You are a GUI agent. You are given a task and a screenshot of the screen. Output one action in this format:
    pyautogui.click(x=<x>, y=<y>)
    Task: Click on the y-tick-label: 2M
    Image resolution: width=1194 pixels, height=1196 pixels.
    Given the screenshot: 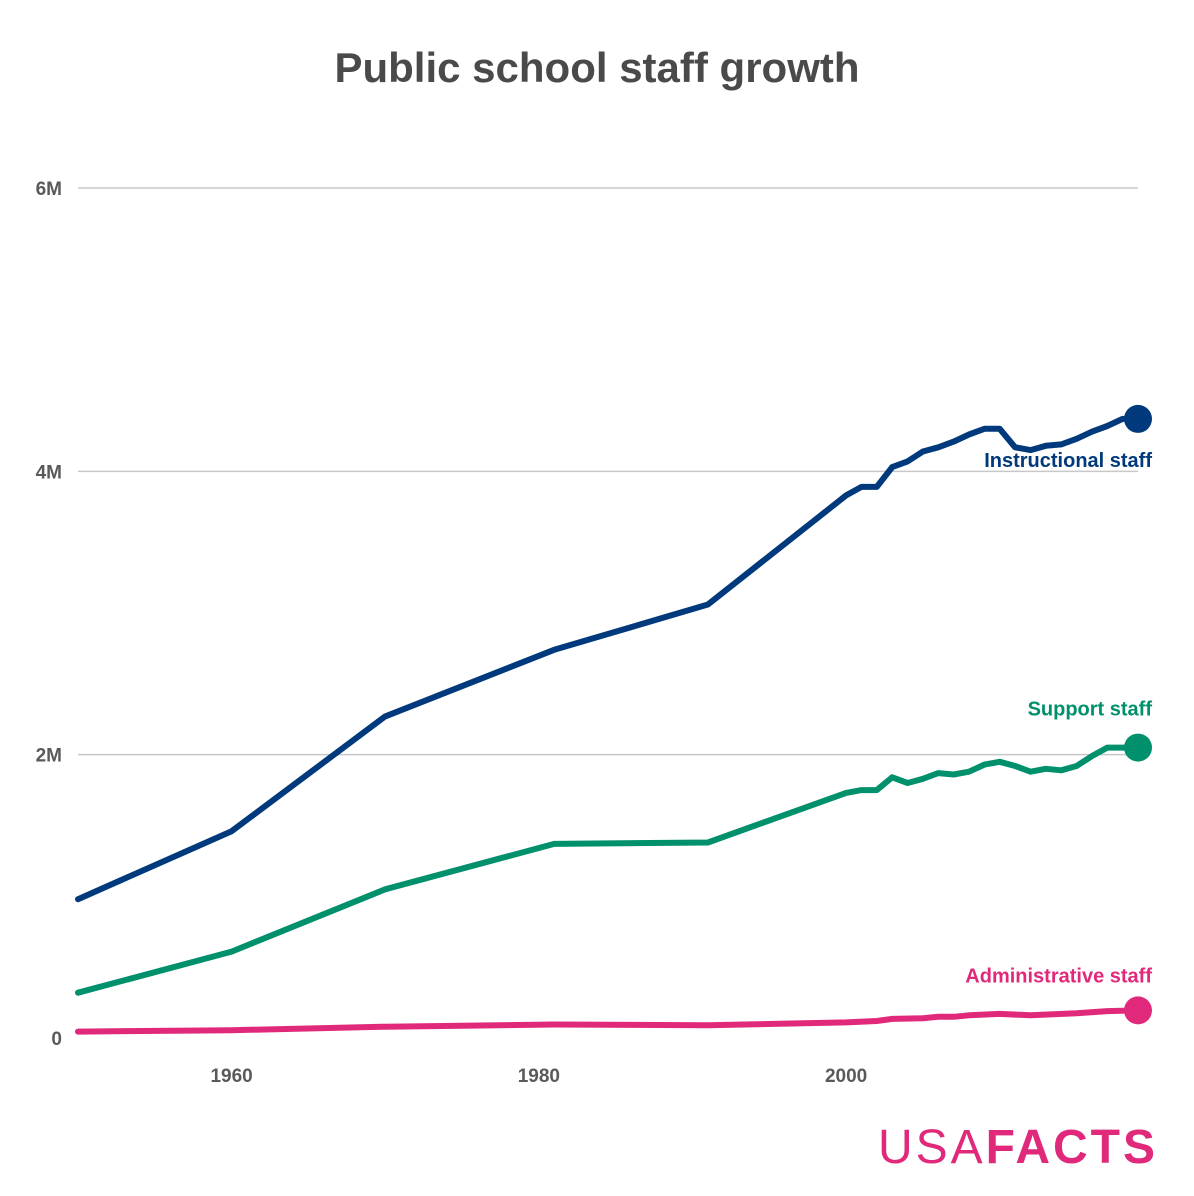 What is the action you would take?
    pyautogui.click(x=49, y=756)
    